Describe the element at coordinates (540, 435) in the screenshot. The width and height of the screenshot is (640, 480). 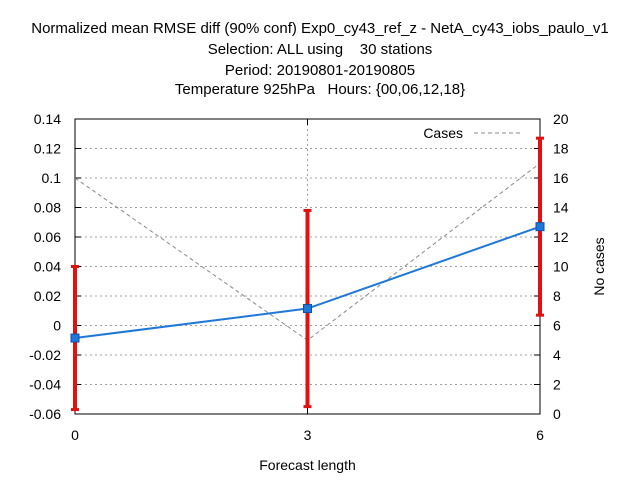
I see `x-tick-label: 6` at that location.